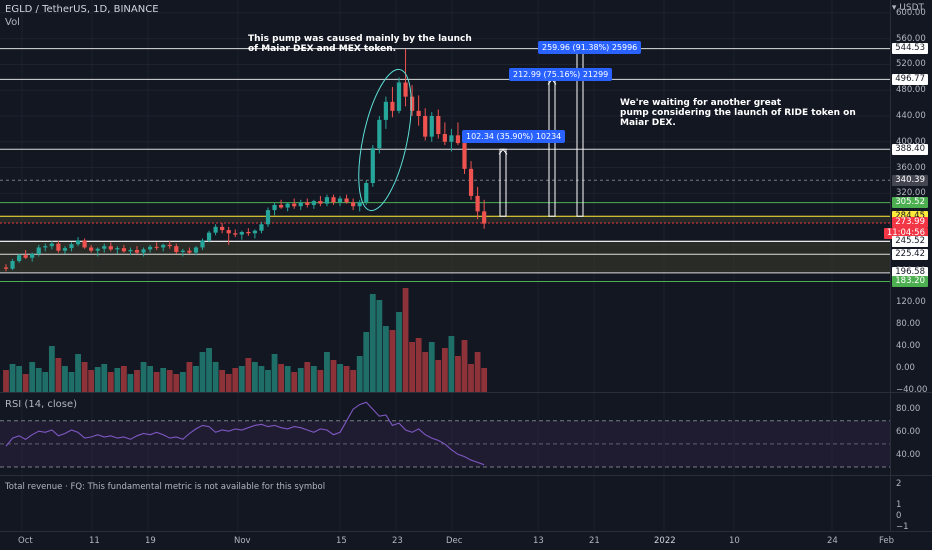  What do you see at coordinates (466, 392) in the screenshot?
I see `pane-separator-rsi` at bounding box center [466, 392].